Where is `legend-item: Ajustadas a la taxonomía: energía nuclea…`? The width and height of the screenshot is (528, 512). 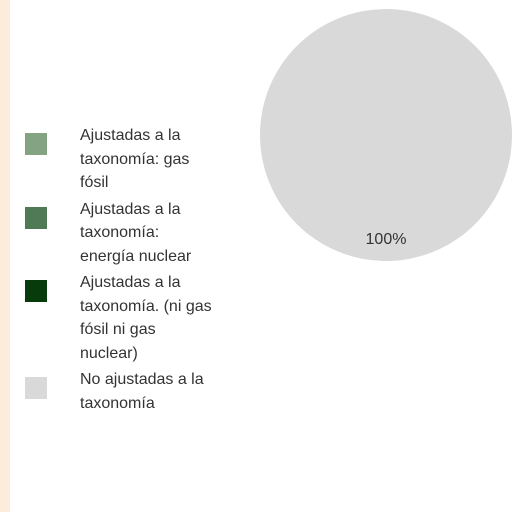
legend-item: Ajustadas a la taxonomía: energía nuclea… is located at coordinates (125, 233).